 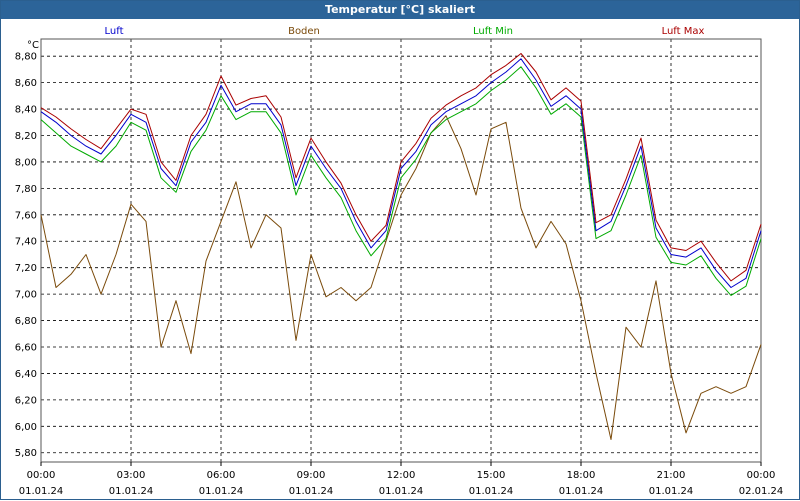 I want to click on y-tick-label: 5,80, so click(x=26, y=453).